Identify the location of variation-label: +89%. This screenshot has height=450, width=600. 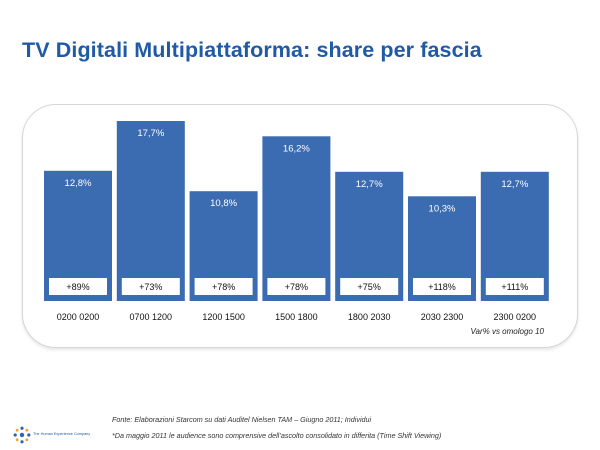
(77, 287).